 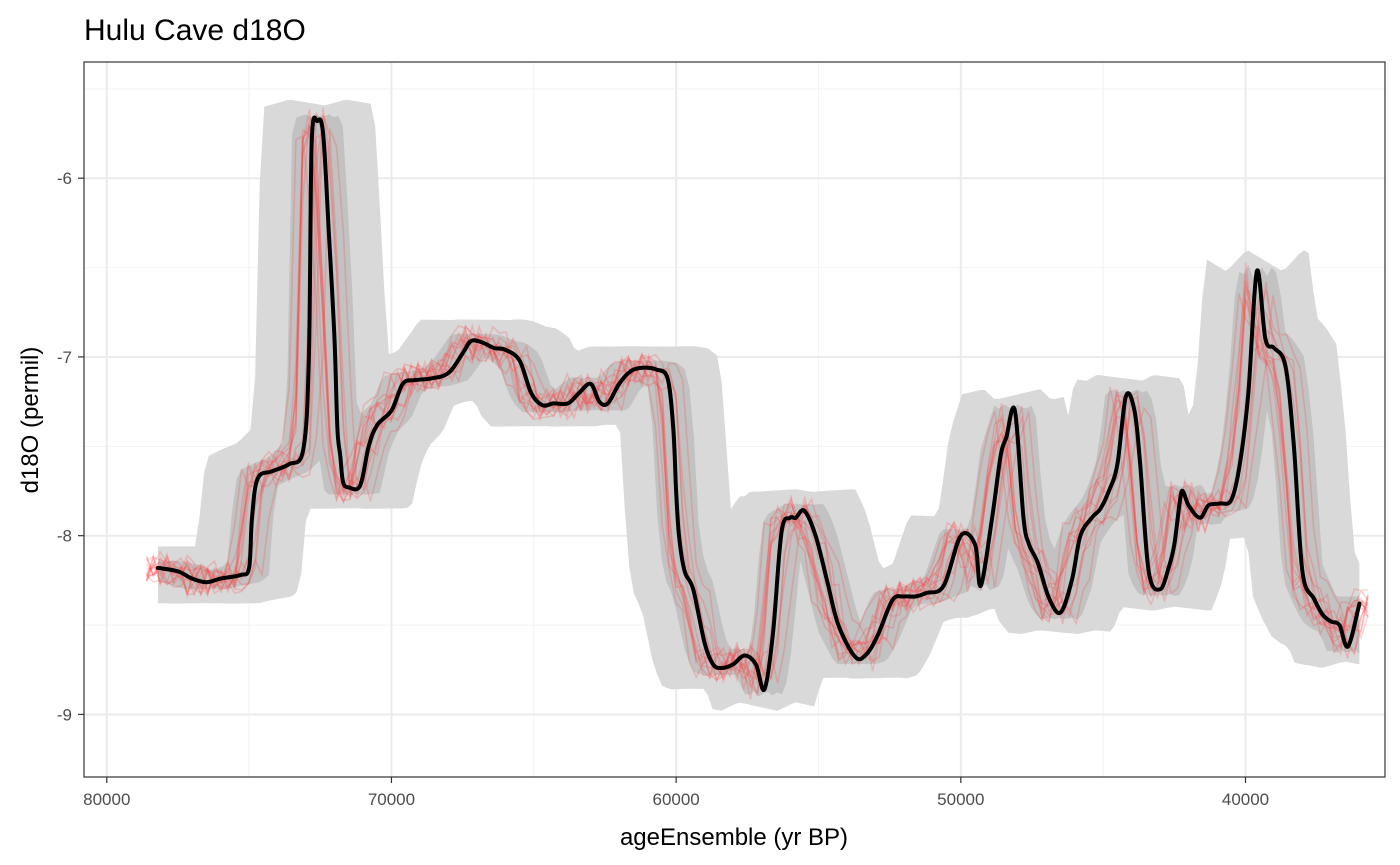 What do you see at coordinates (734, 837) in the screenshot?
I see `x-axis-title: ageEnsemble (yr BP)` at bounding box center [734, 837].